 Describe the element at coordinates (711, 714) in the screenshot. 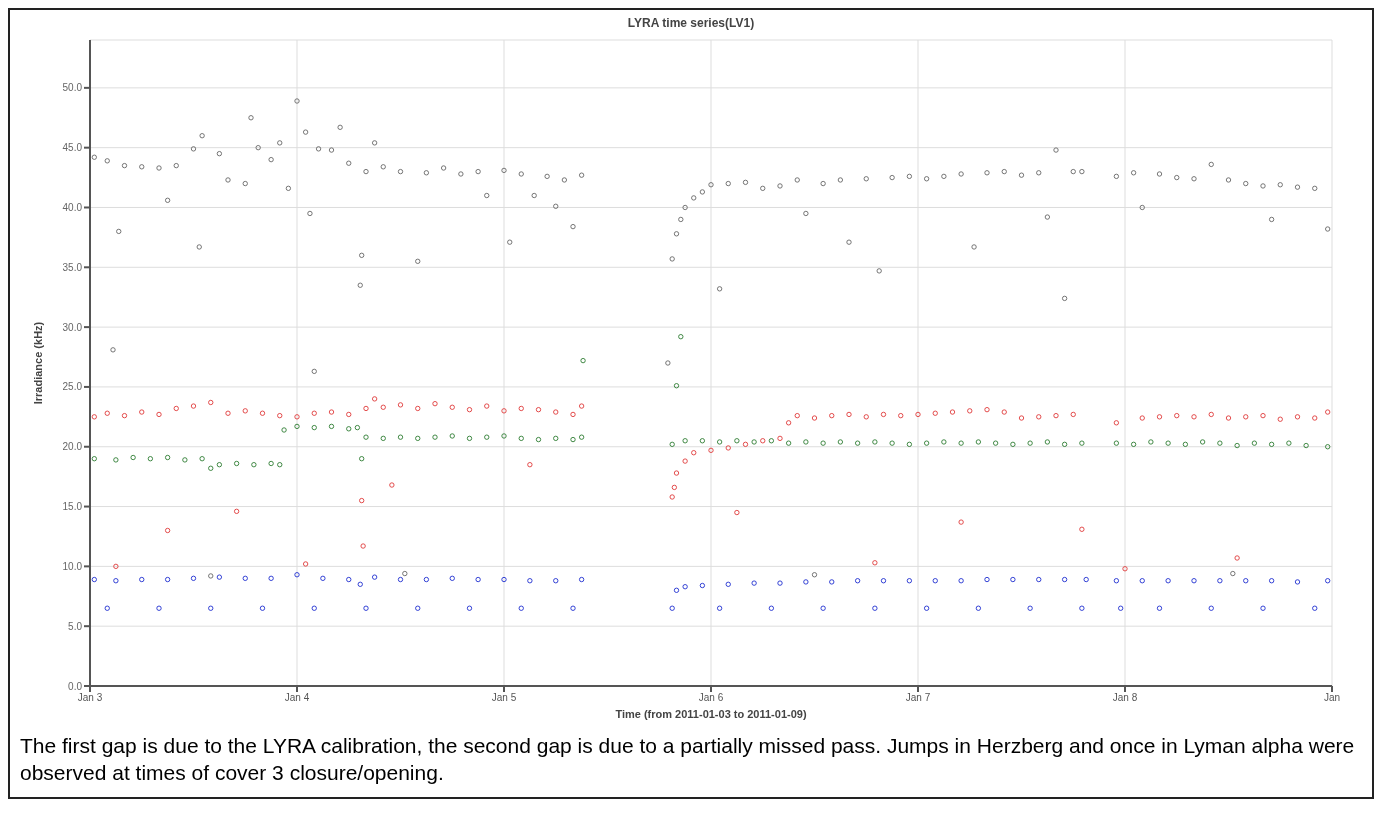

I see `x-axis-title: Time (from 2011-01-03 to 2011-01-09)` at that location.